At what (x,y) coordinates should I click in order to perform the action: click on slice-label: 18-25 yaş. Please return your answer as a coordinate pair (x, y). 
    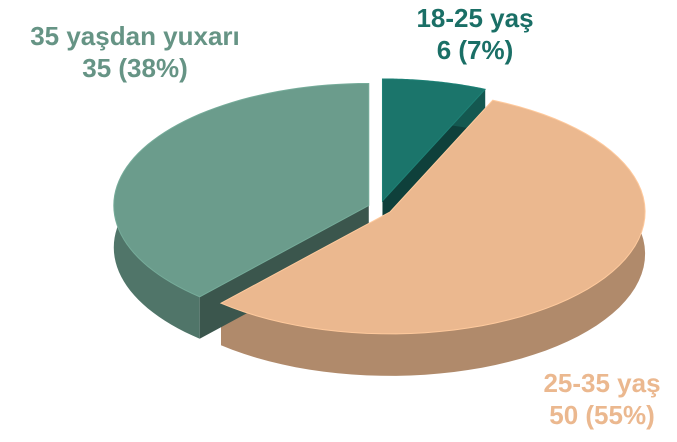
    Looking at the image, I should click on (474, 18).